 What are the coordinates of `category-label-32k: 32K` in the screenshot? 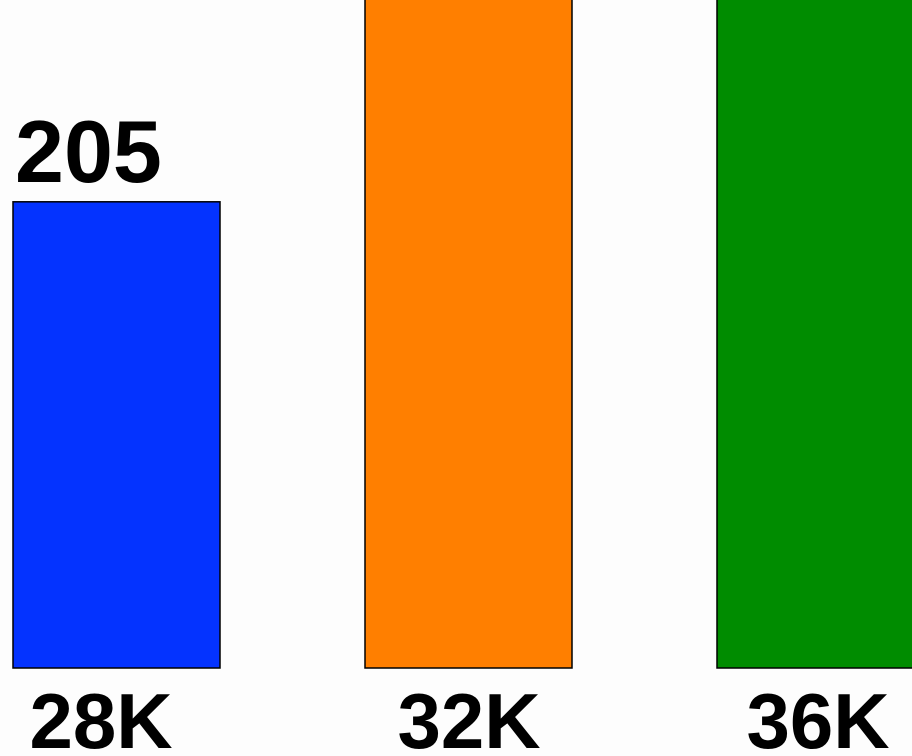 It's located at (468, 716).